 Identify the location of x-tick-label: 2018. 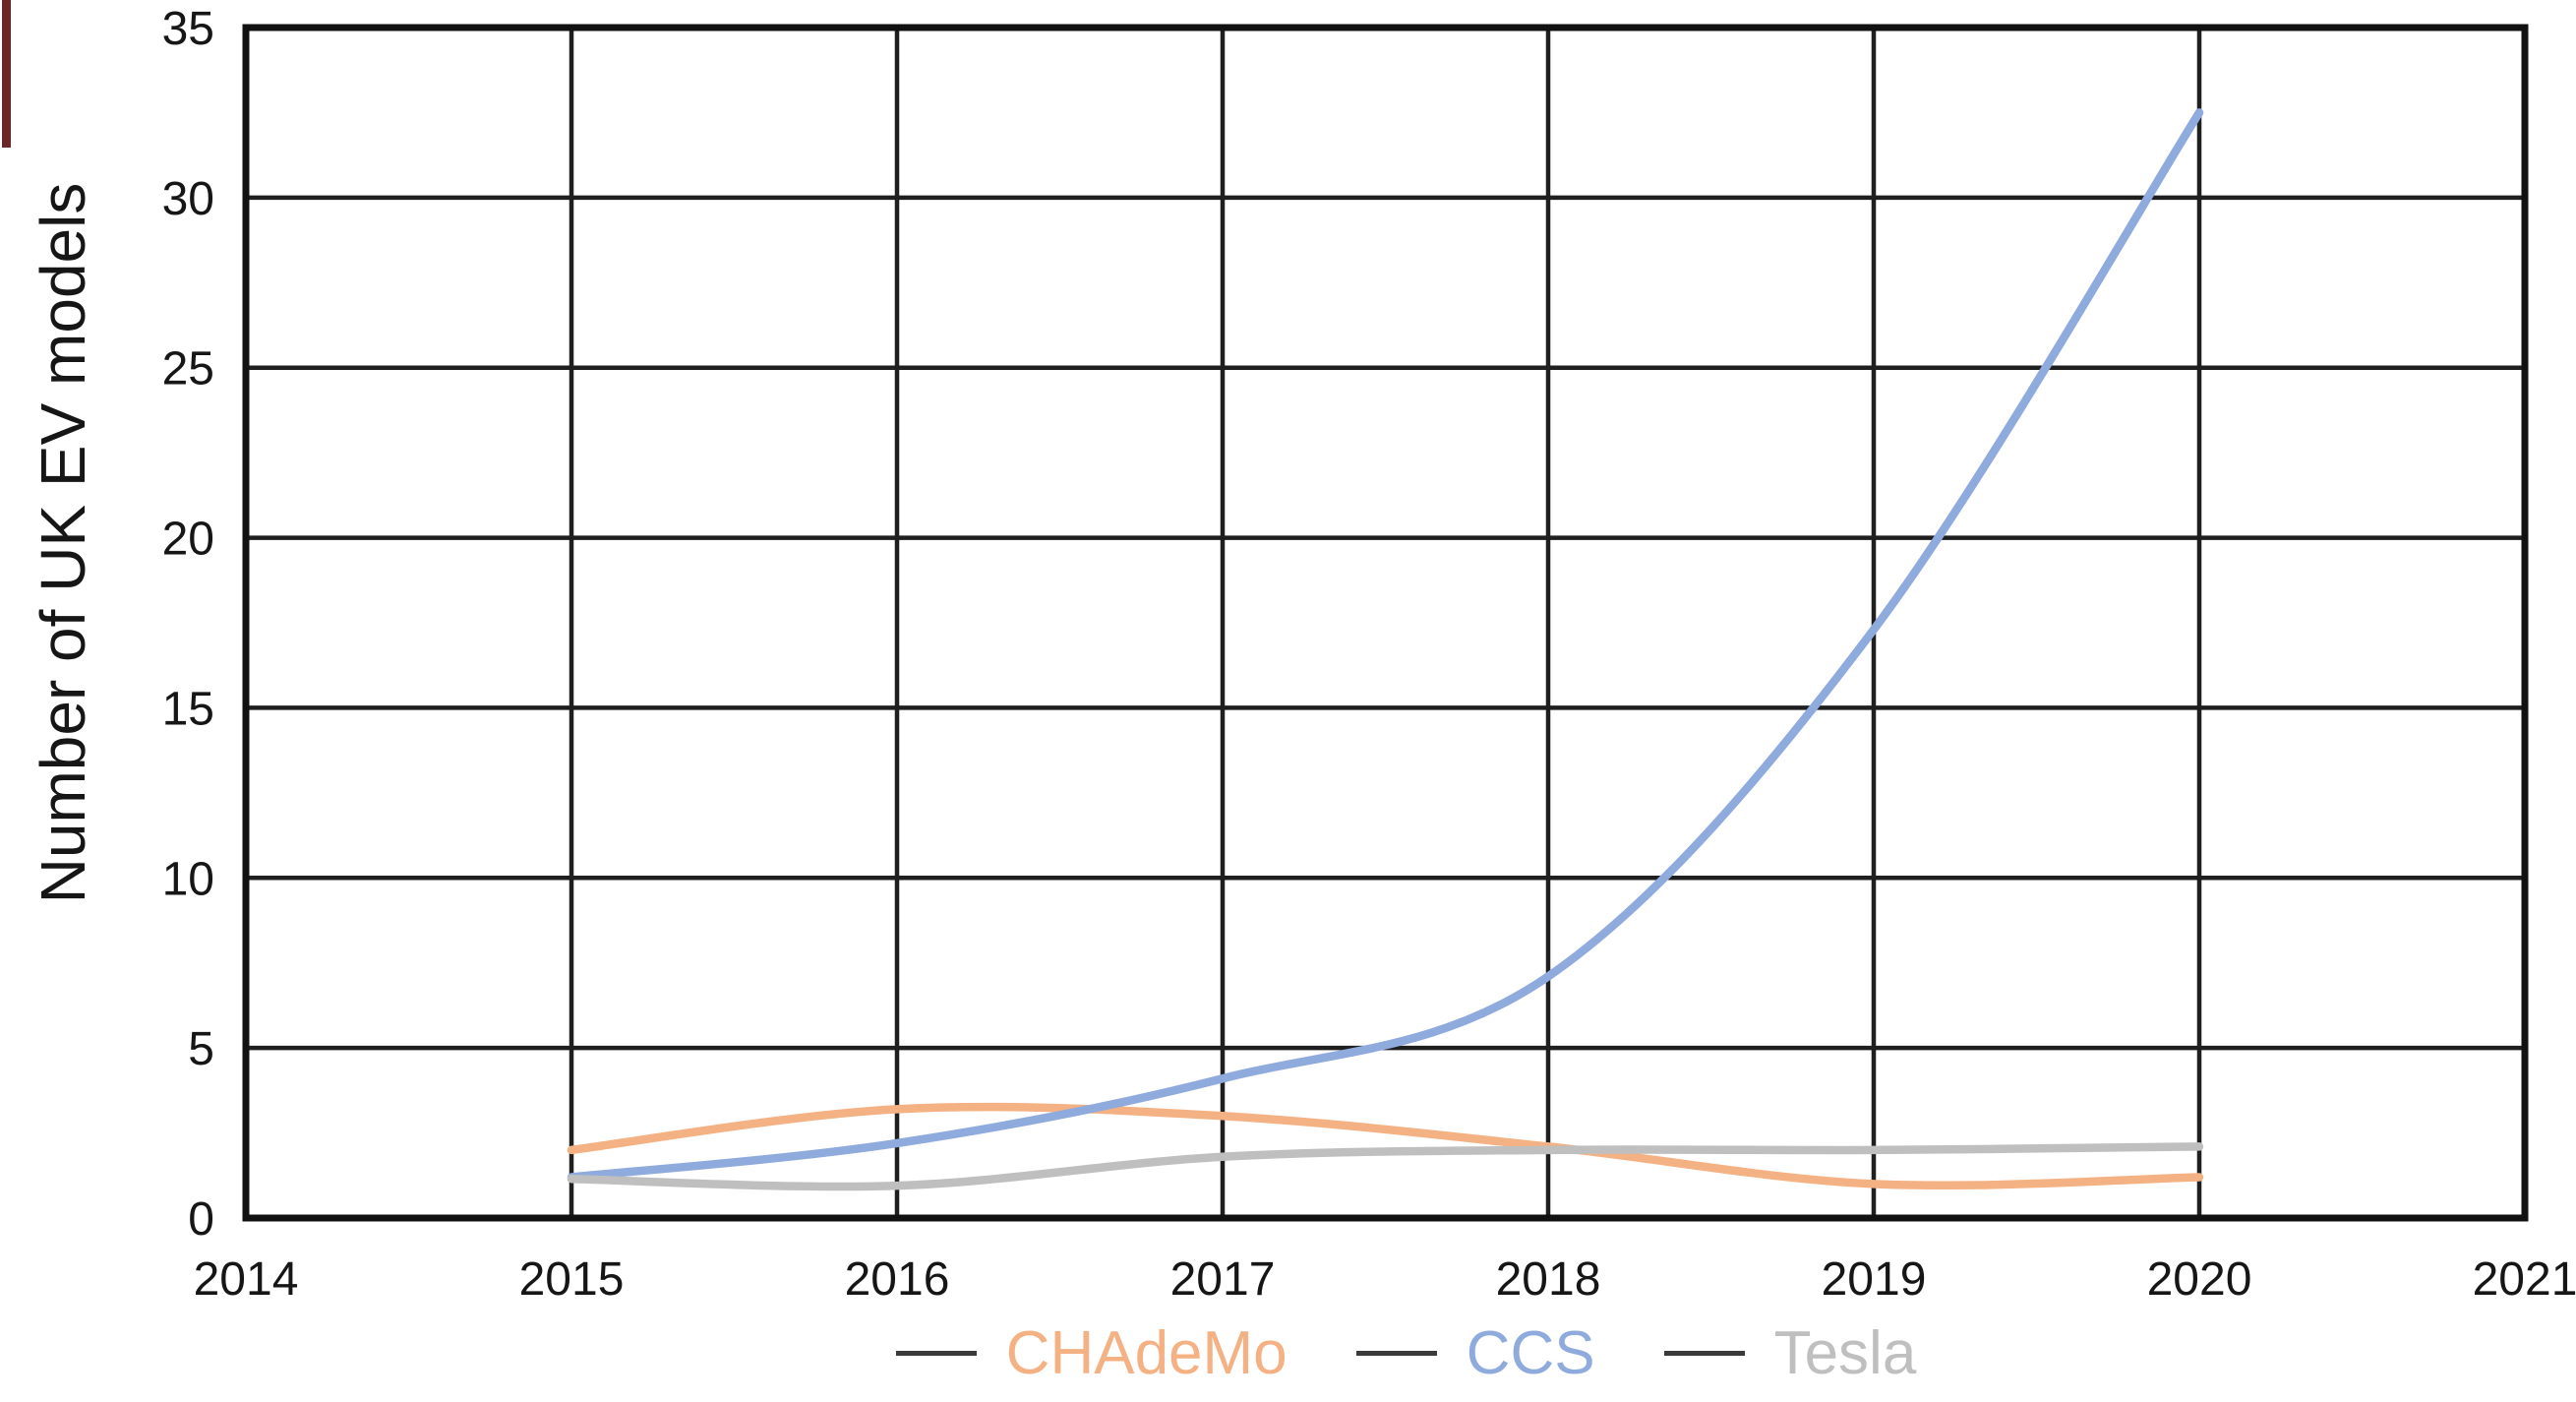
(1548, 1279).